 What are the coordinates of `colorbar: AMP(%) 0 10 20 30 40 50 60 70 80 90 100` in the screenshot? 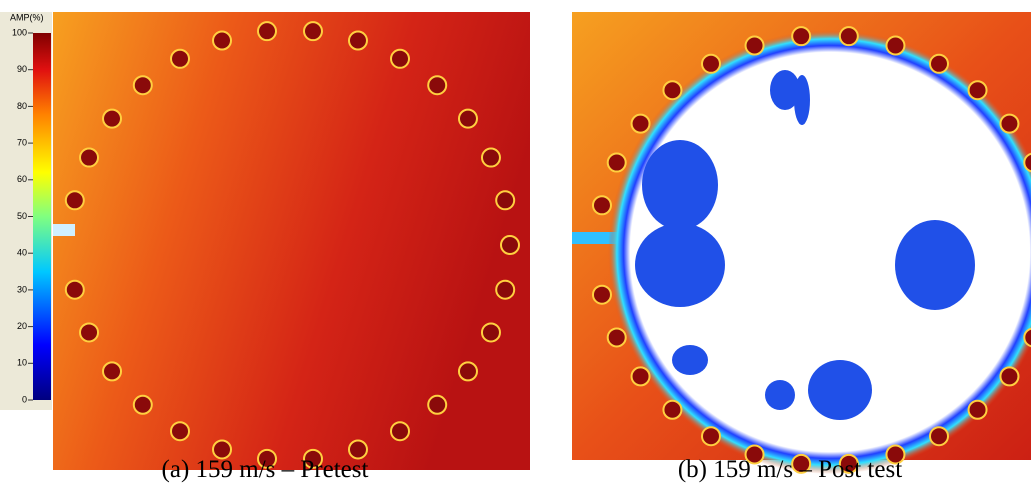 It's located at (26, 211).